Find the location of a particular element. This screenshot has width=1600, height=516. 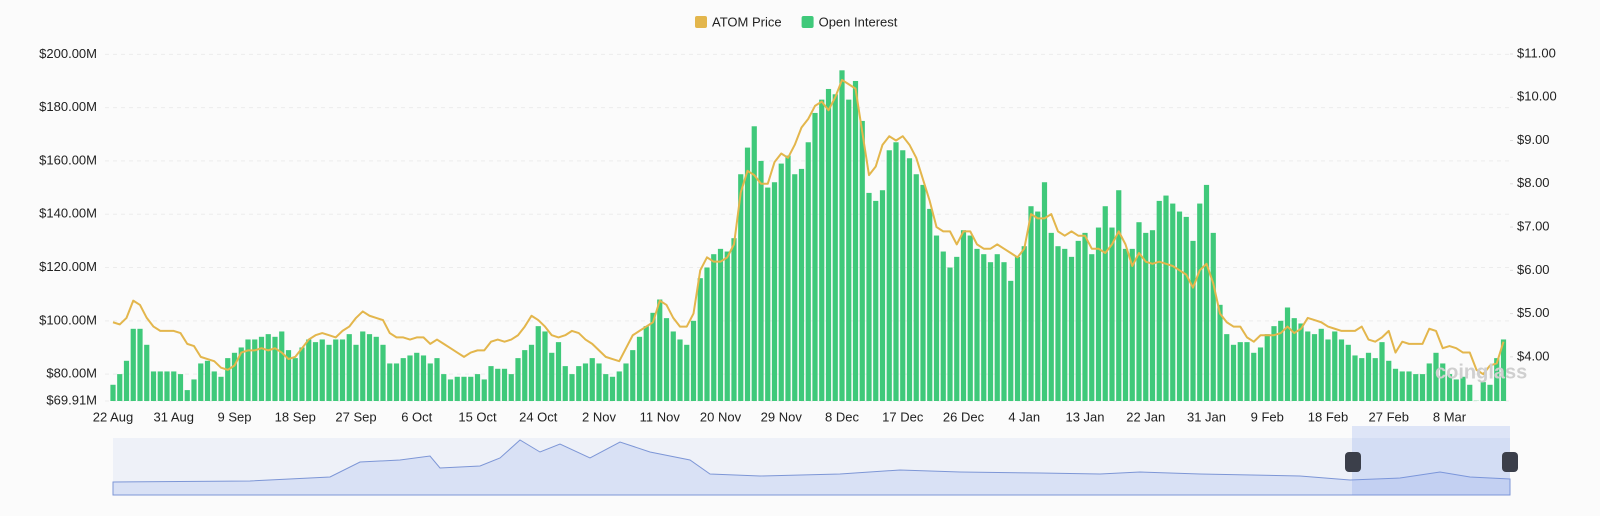

navigator-selection is located at coordinates (1431, 460).